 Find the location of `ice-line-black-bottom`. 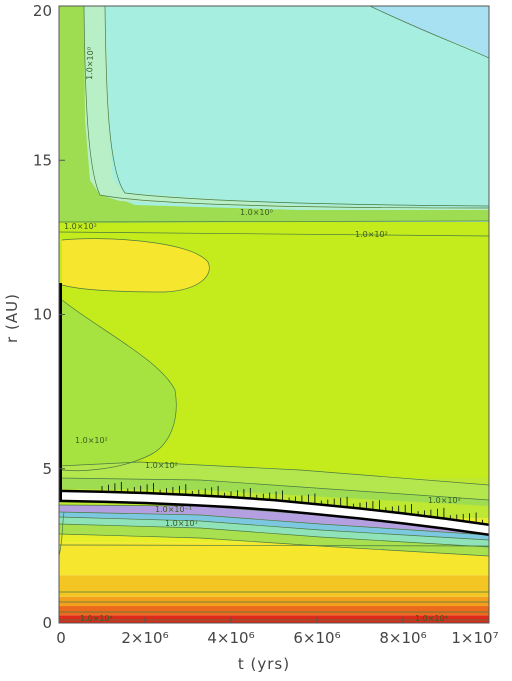

ice-line-black-bottom is located at coordinates (274, 518).